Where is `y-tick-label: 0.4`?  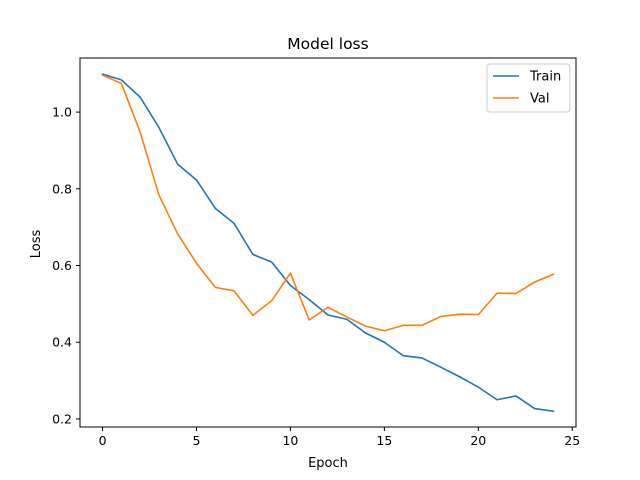
y-tick-label: 0.4 is located at coordinates (62, 342).